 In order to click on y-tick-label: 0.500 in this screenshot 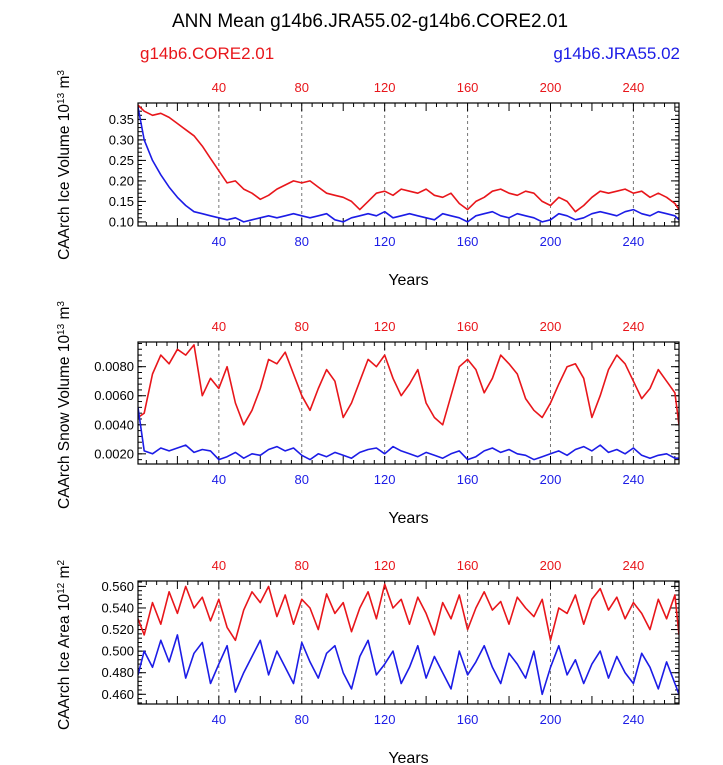, I will do `click(117, 651)`.